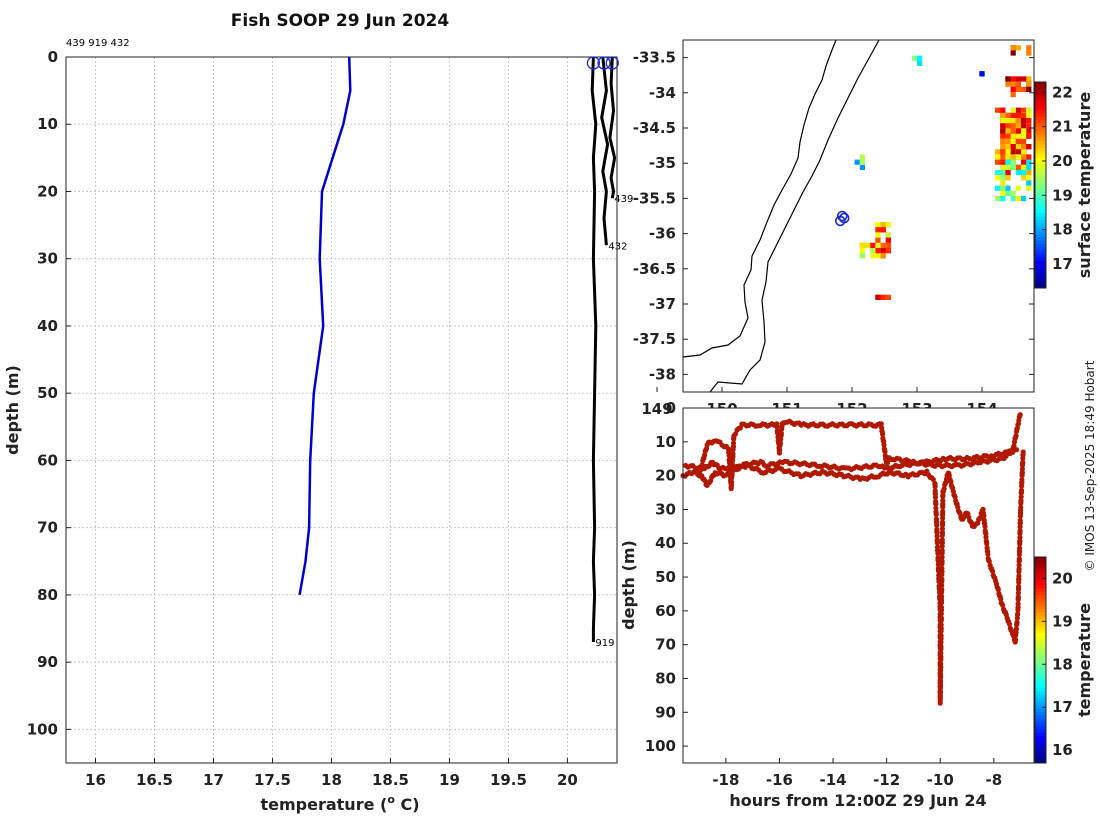  Describe the element at coordinates (623, 199) in the screenshot. I see `drop-id-label: 439` at that location.